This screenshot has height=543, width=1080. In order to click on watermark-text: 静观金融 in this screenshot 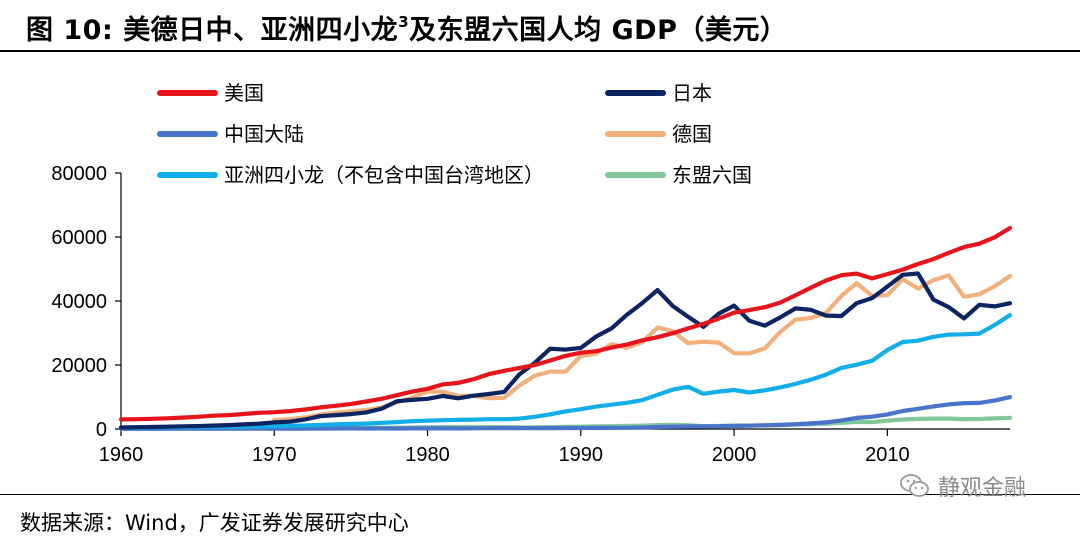, I will do `click(982, 488)`.